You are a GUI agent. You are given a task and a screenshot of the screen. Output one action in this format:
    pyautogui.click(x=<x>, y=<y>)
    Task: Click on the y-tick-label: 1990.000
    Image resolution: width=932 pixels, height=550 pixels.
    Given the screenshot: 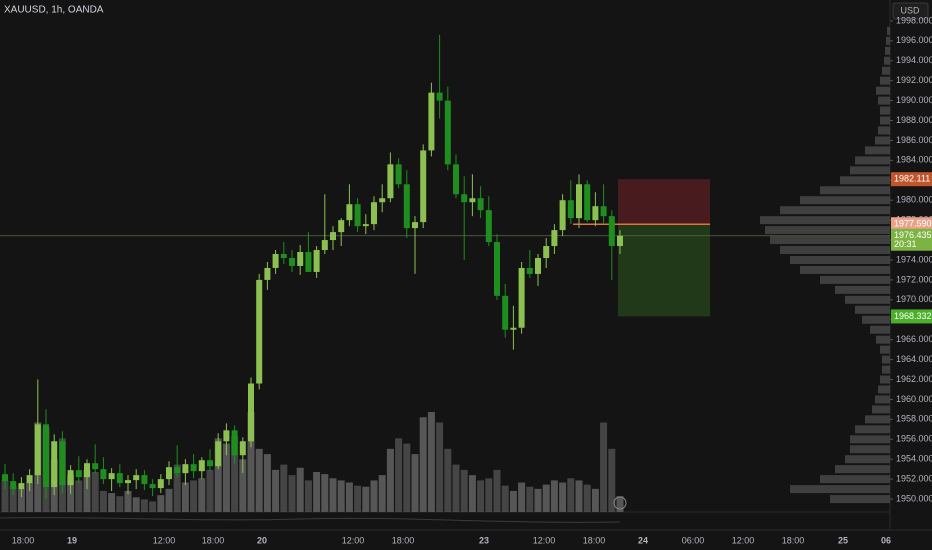 What is the action you would take?
    pyautogui.click(x=914, y=100)
    